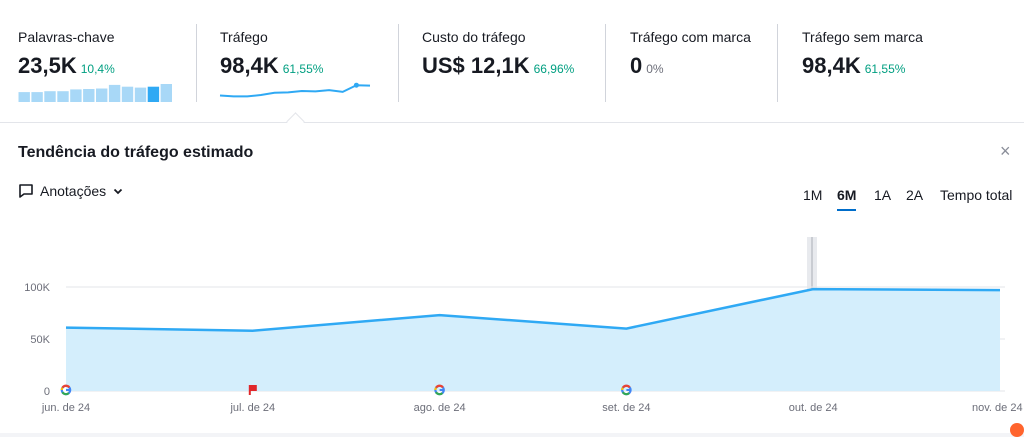  Describe the element at coordinates (862, 37) in the screenshot. I see `metric-label: Tráfego sem marca` at that location.